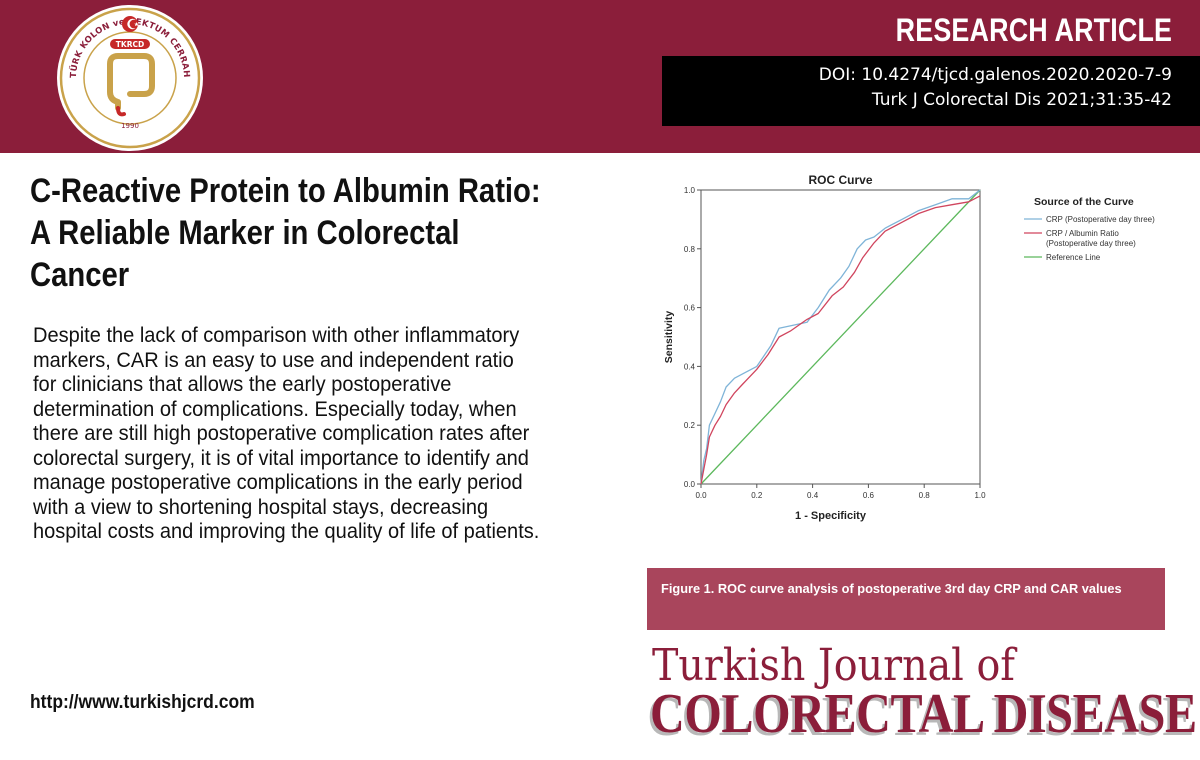 Image resolution: width=1200 pixels, height=760 pixels. What do you see at coordinates (923, 714) in the screenshot?
I see `journal-name-line2: COLORECTAL DISEASE` at bounding box center [923, 714].